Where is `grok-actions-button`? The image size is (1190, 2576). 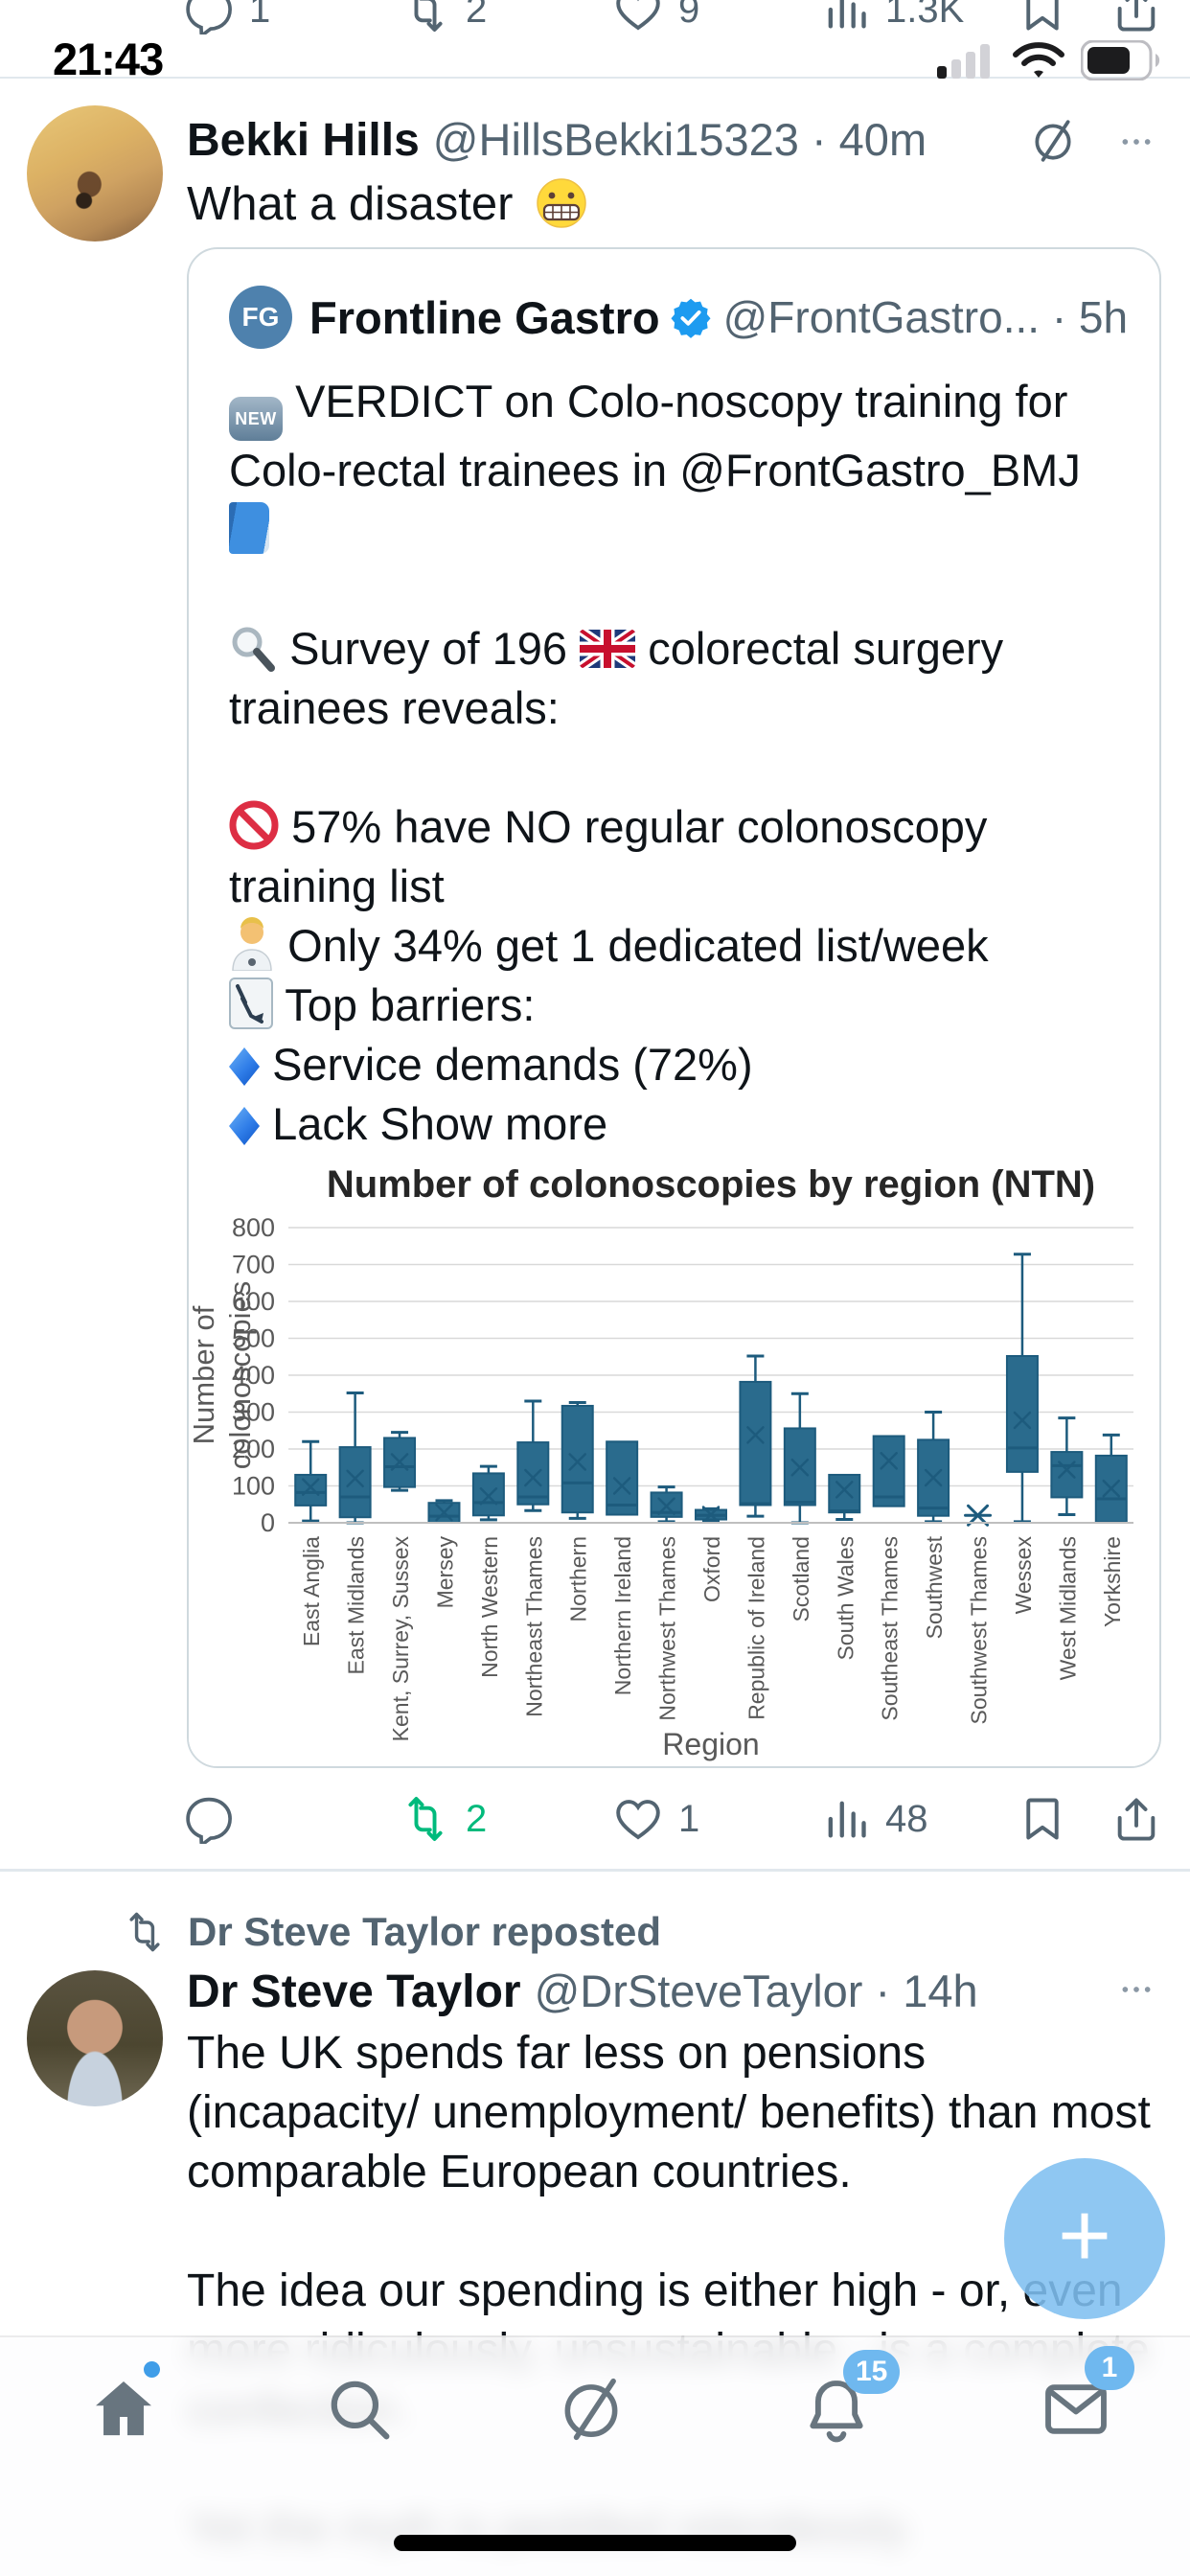 grok-actions-button is located at coordinates (1053, 141).